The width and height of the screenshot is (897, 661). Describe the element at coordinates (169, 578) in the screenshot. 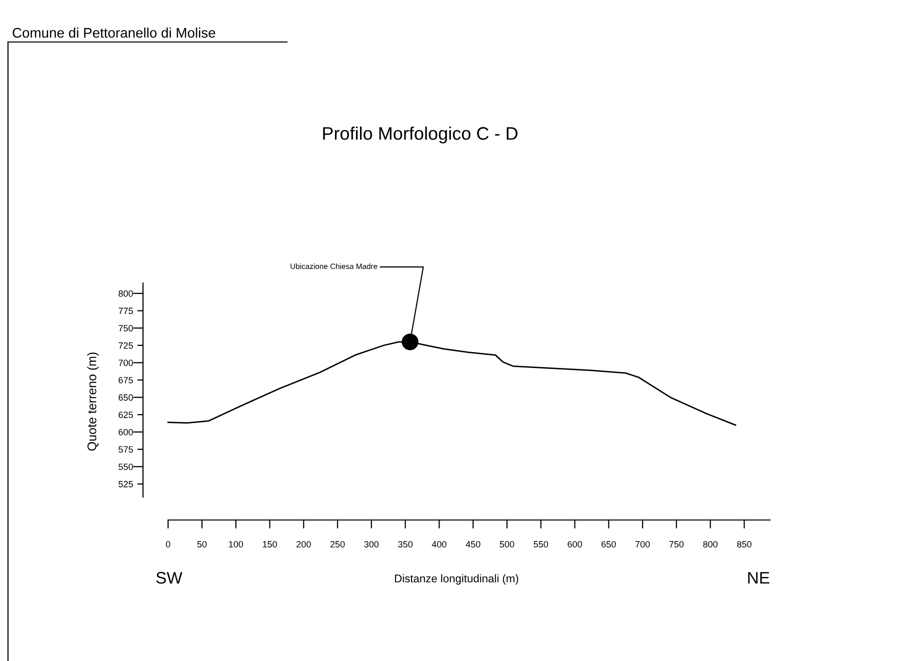

I see `text: SW` at that location.